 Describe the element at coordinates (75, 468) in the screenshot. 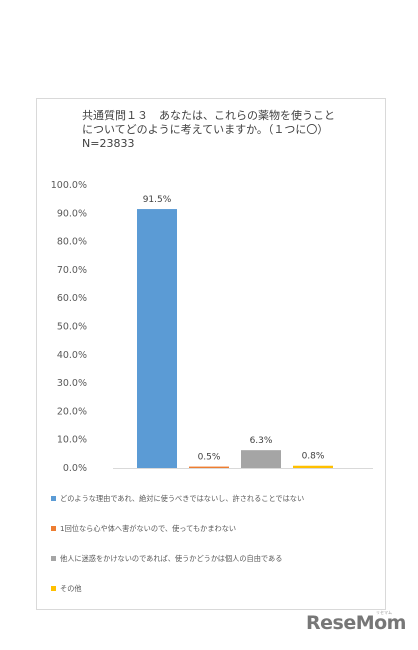

I see `y-tick-label: 0.0%` at that location.